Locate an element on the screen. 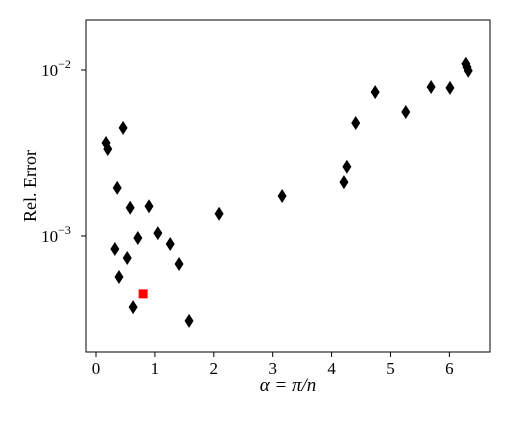  x-tick-label: 2 is located at coordinates (214, 368).